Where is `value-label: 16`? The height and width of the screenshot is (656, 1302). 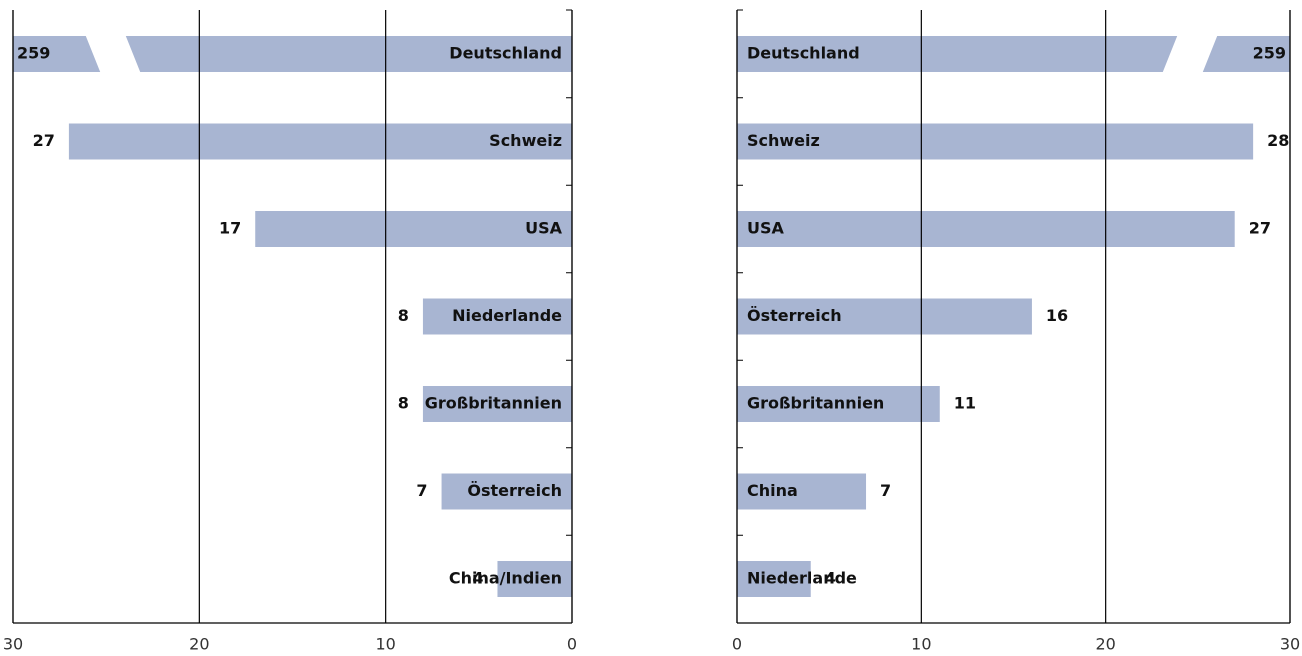 value-label: 16 is located at coordinates (1057, 315).